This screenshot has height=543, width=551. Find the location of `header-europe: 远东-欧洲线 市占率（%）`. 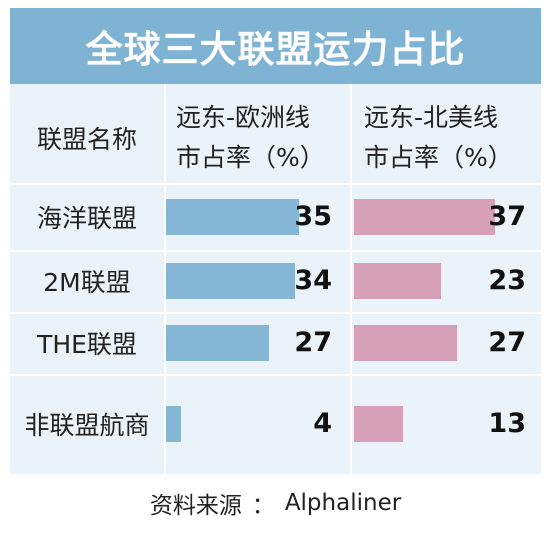

header-europe: 远东-欧洲线 市占率（%） is located at coordinates (250, 140).